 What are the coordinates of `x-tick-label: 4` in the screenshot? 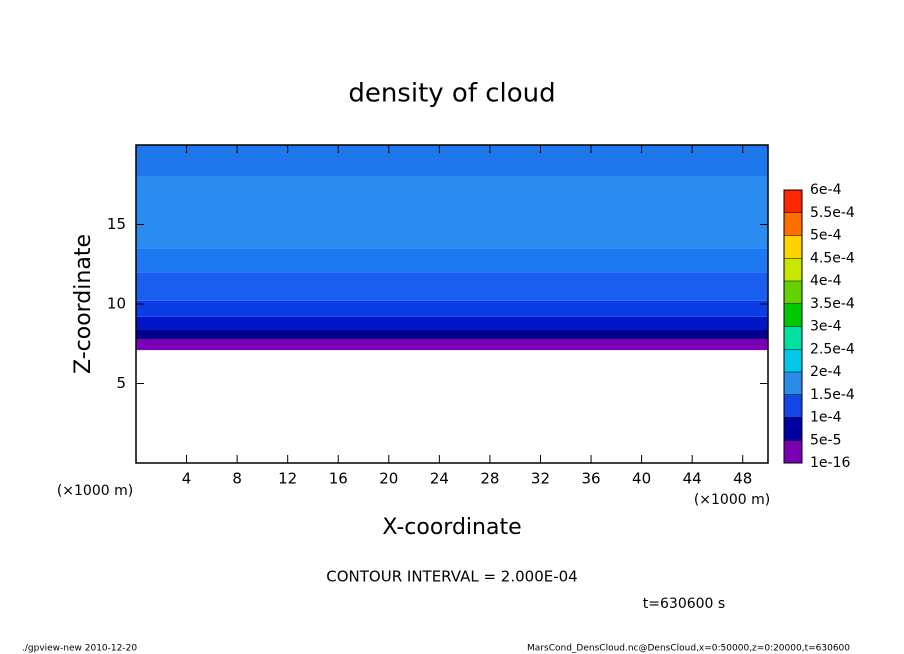 It's located at (187, 479).